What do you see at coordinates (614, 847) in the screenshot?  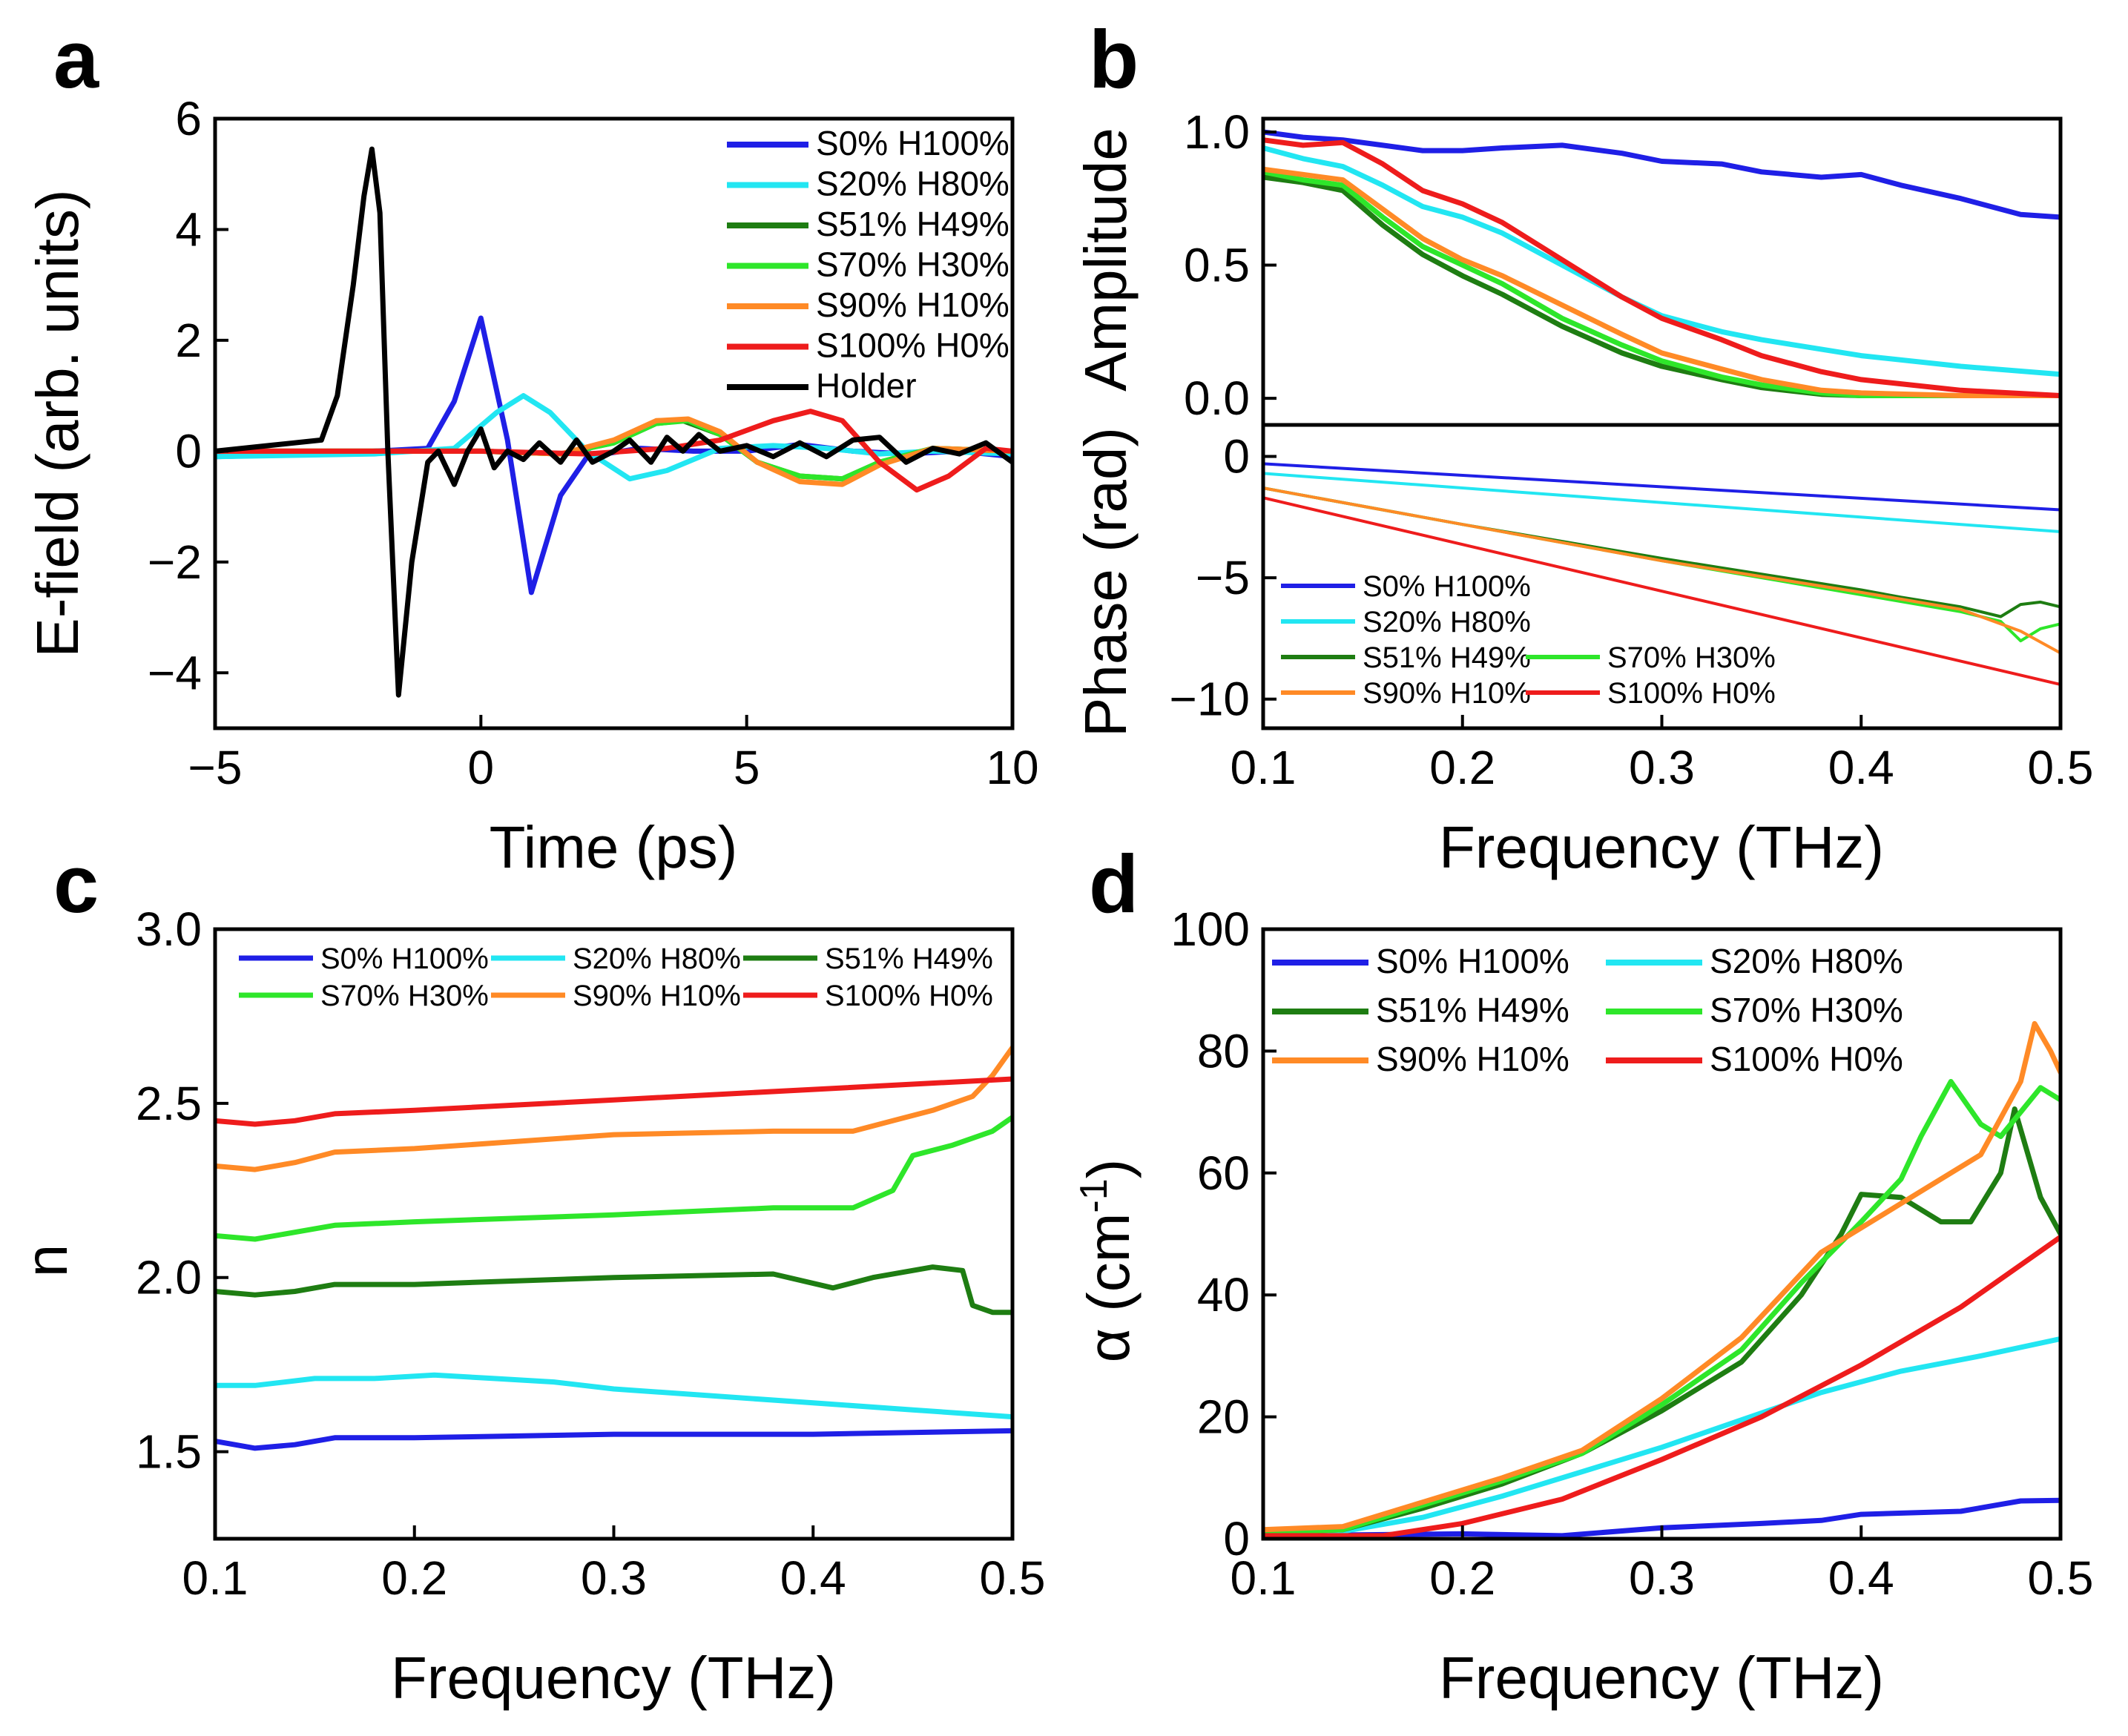 I see `panel-a-xlabel: Time (ps)` at bounding box center [614, 847].